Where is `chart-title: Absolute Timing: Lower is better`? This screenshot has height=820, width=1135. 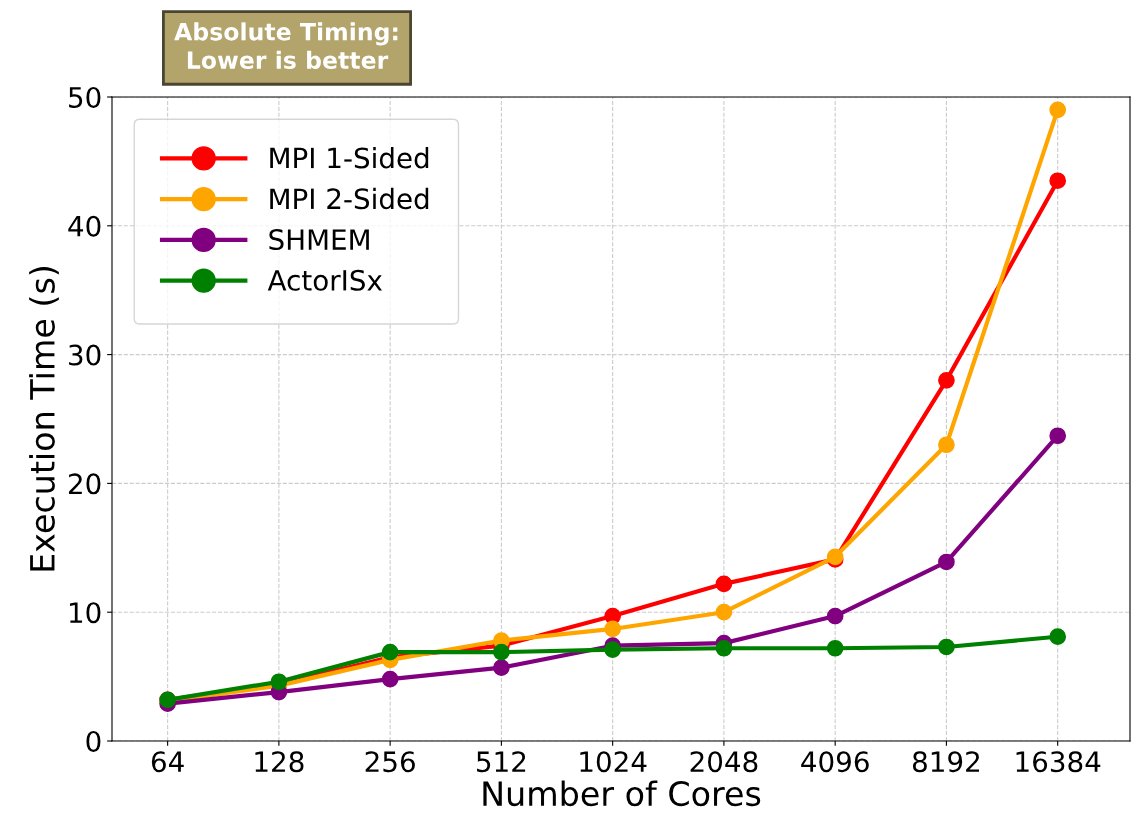
chart-title: Absolute Timing: Lower is better is located at coordinates (286, 46).